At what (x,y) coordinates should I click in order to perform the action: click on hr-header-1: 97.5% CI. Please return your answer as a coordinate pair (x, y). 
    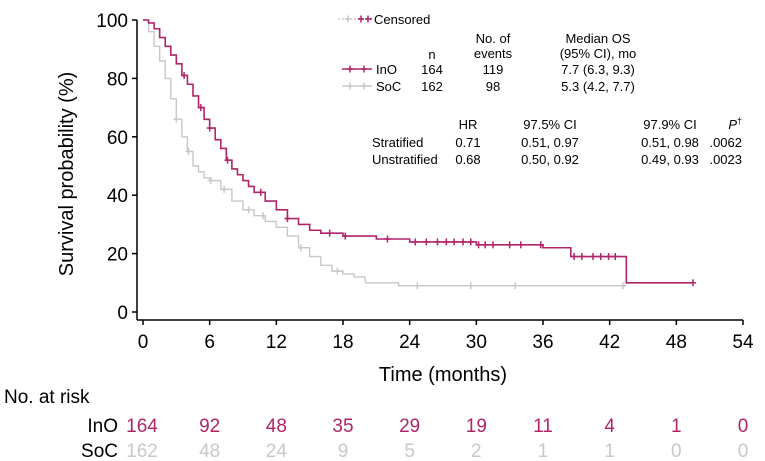
    Looking at the image, I should click on (549, 124).